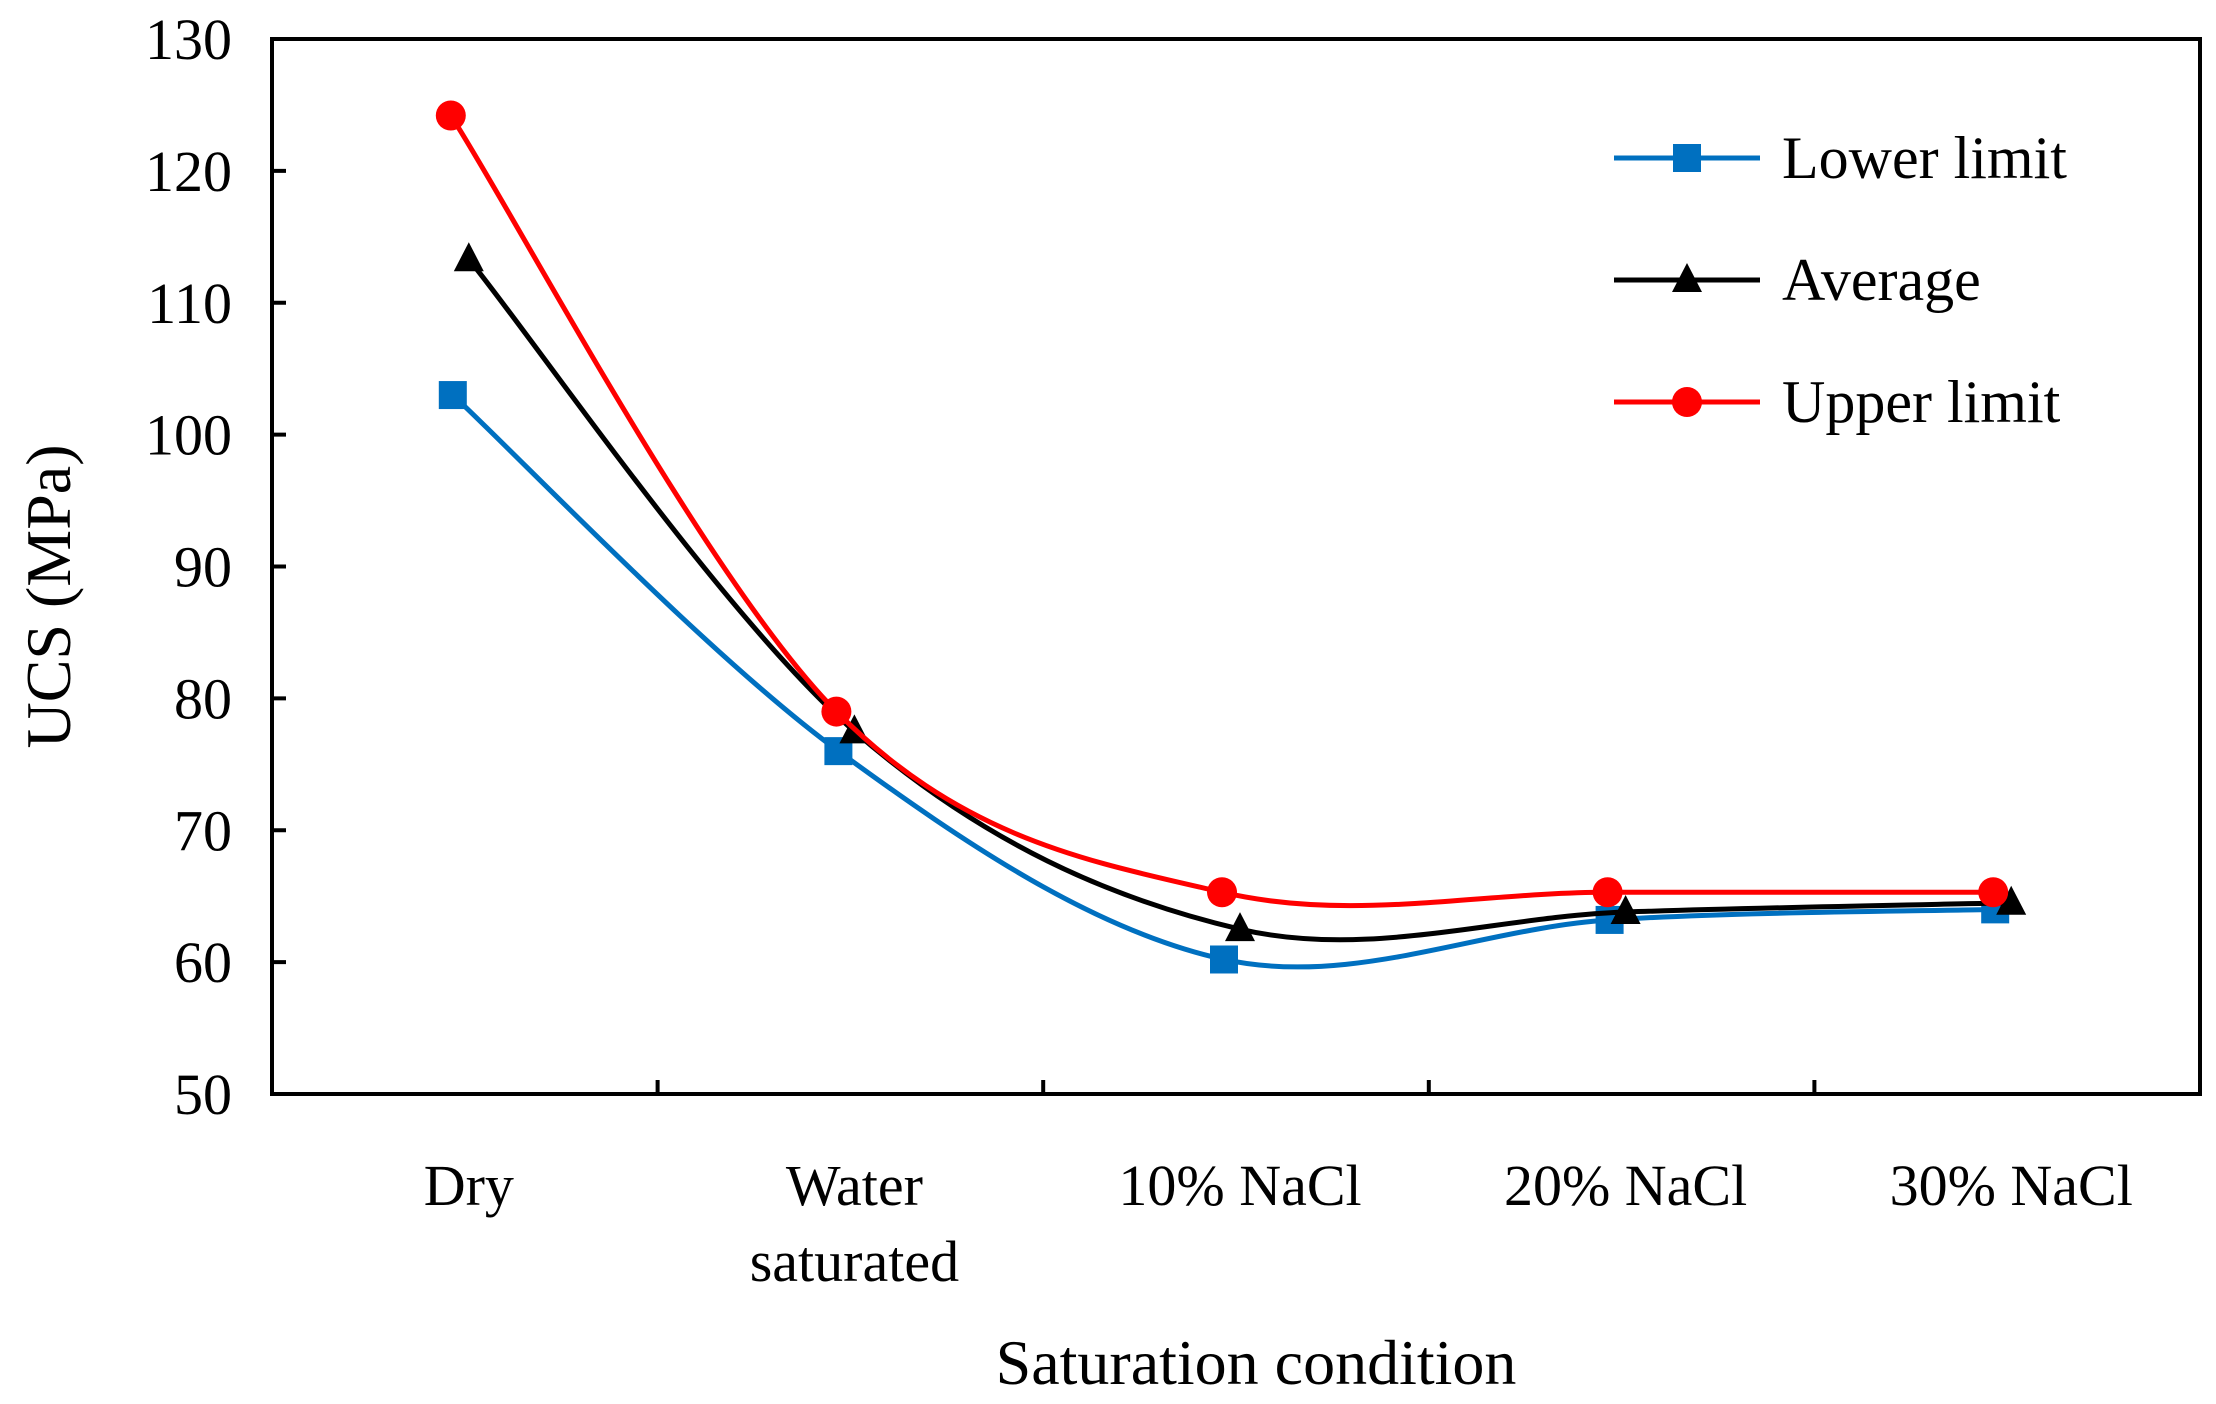 This screenshot has width=2216, height=1404. Describe the element at coordinates (1924, 158) in the screenshot. I see `legend-label: Lower limit` at that location.